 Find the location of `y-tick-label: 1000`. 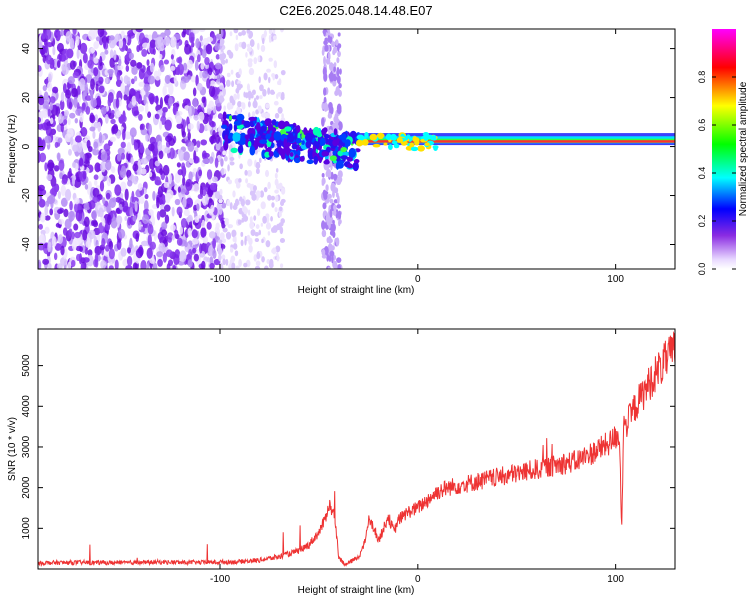

y-tick-label: 1000 is located at coordinates (26, 528).